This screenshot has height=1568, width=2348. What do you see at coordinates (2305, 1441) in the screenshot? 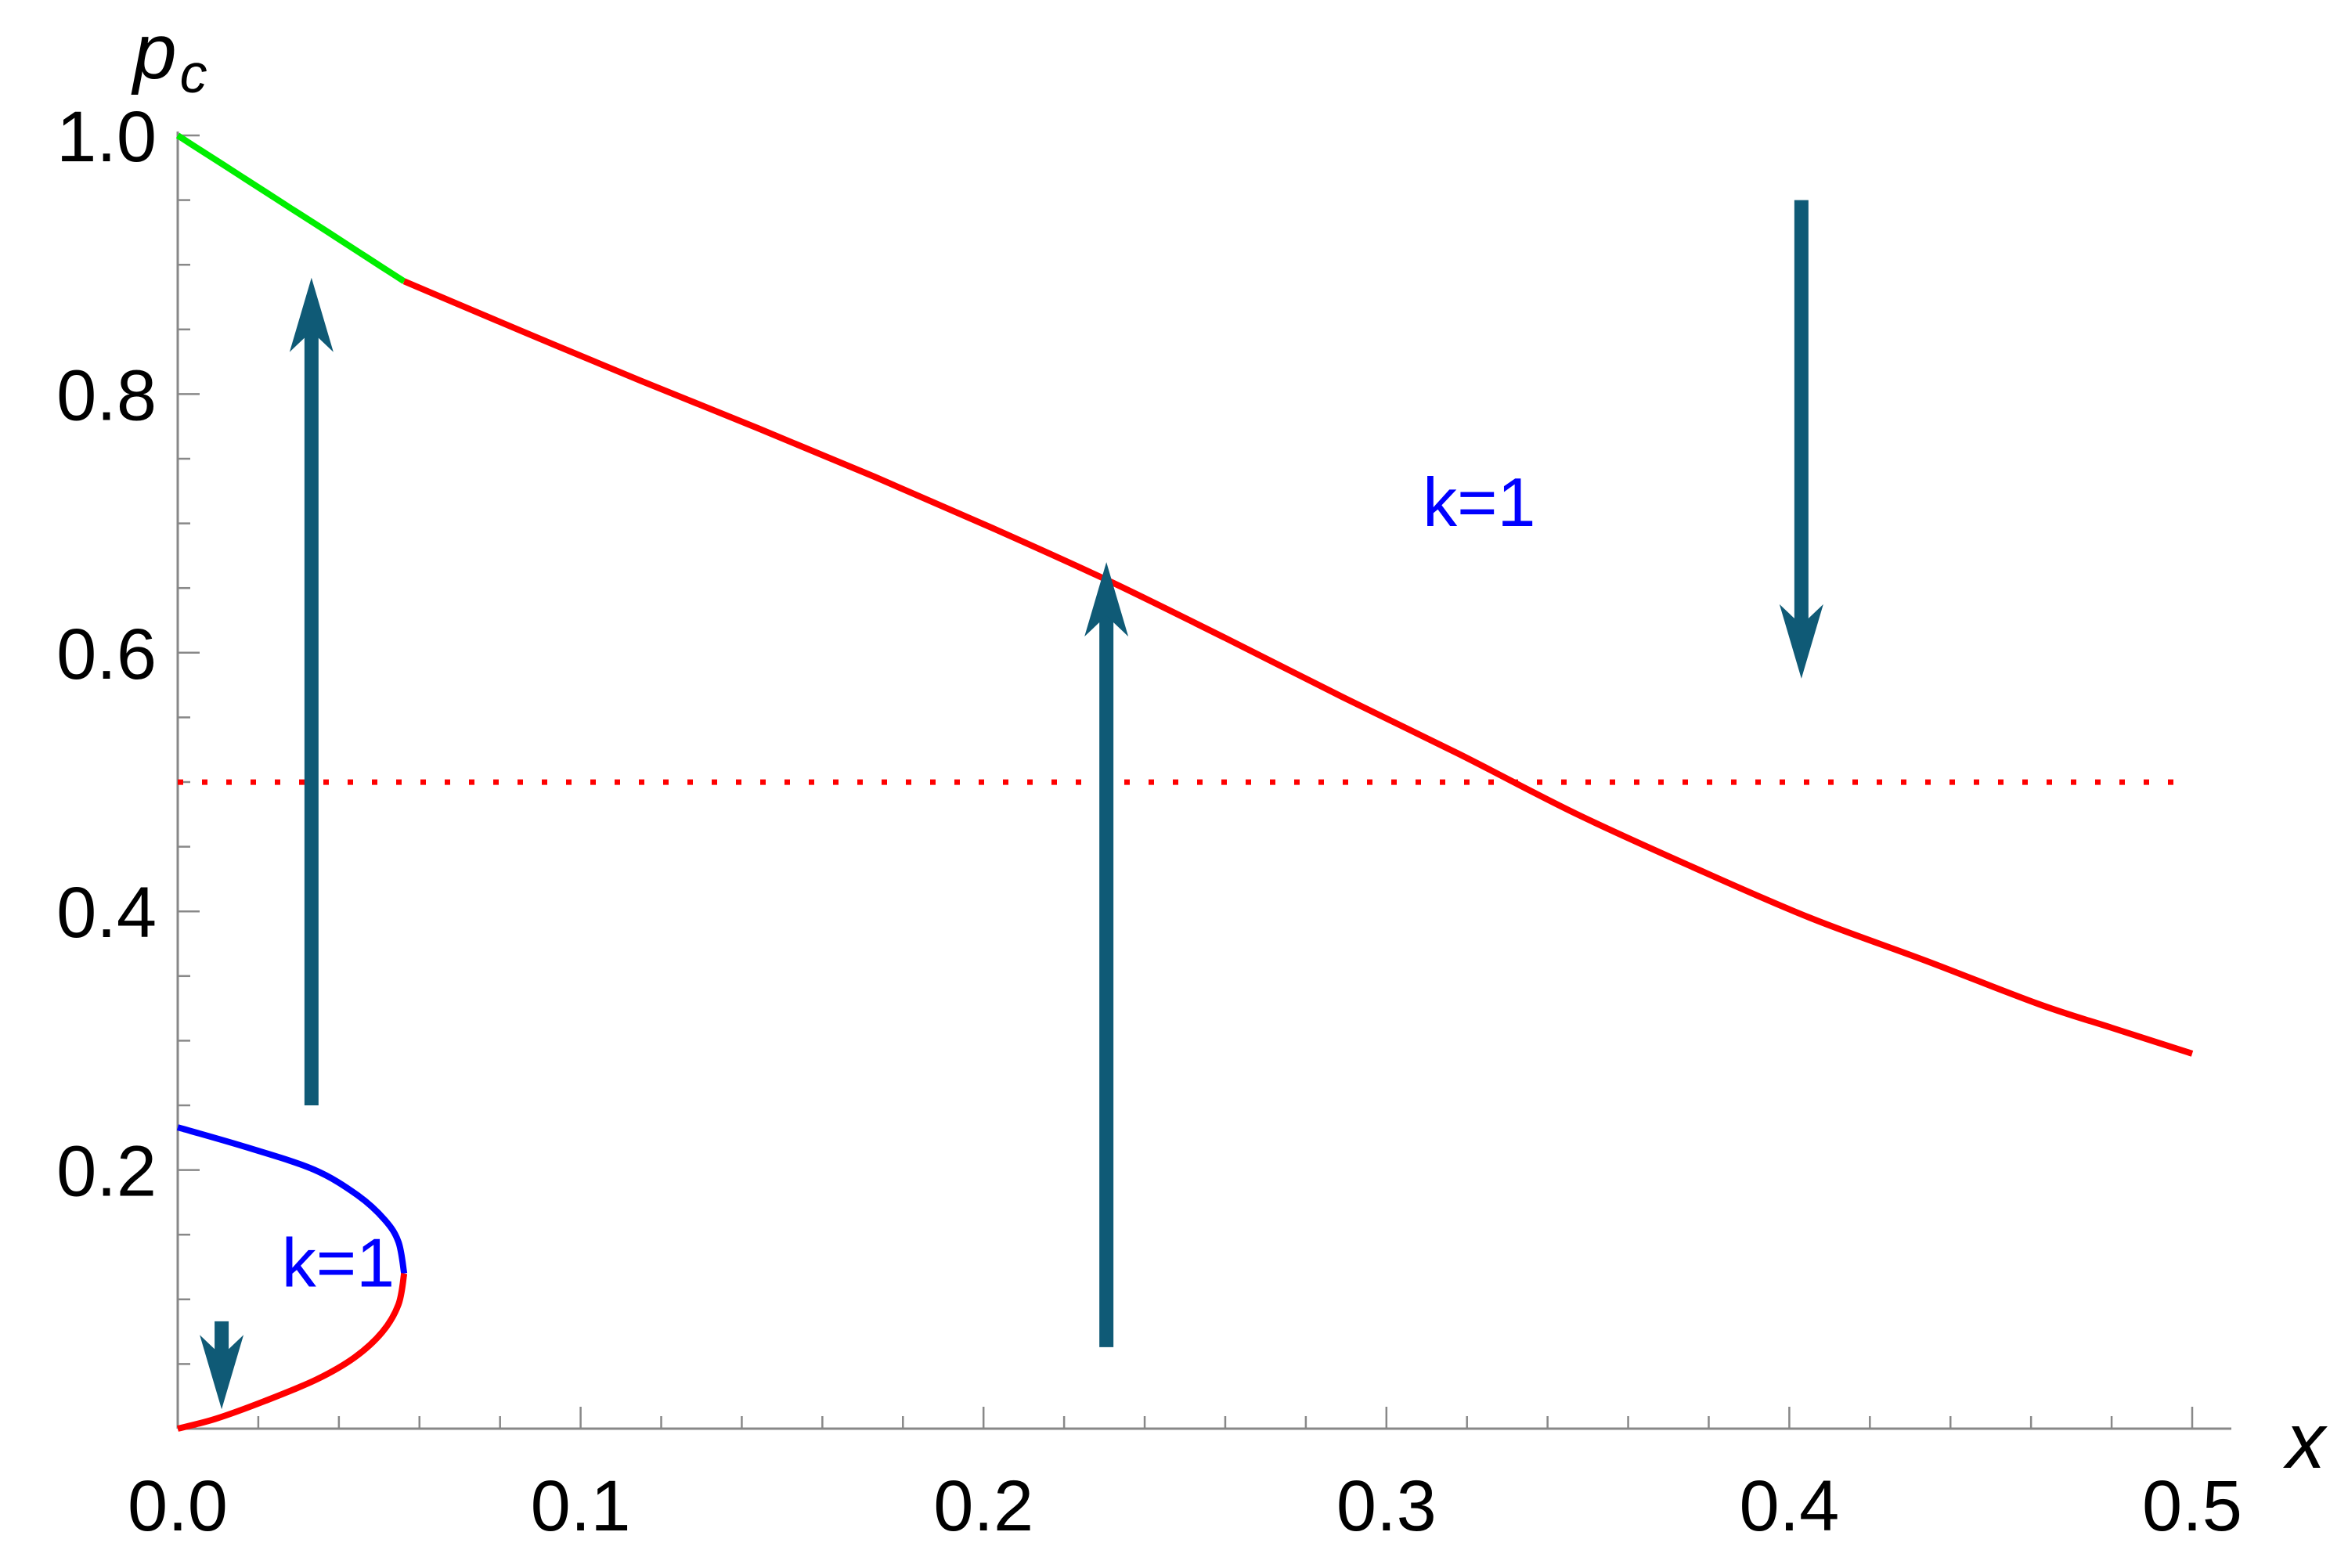
I see `x-axis-label: x` at bounding box center [2305, 1441].